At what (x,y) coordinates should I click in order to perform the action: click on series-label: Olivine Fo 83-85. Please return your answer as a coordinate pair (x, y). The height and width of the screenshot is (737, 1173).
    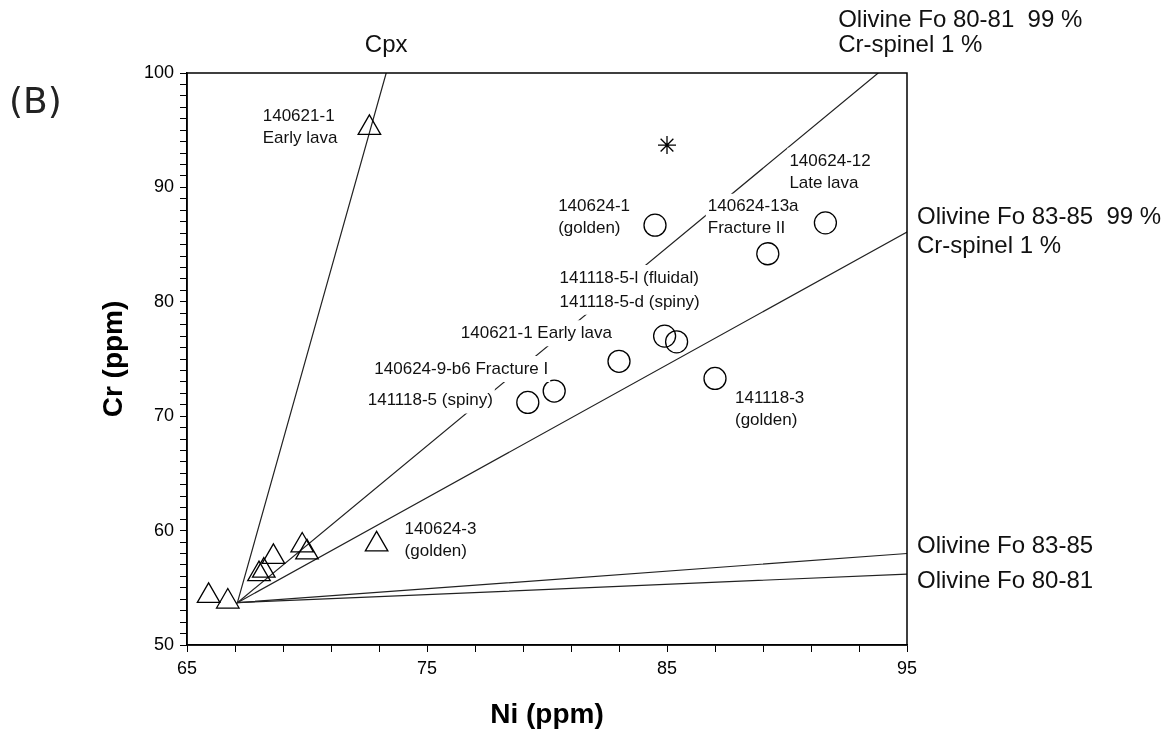
    Looking at the image, I should click on (1005, 544).